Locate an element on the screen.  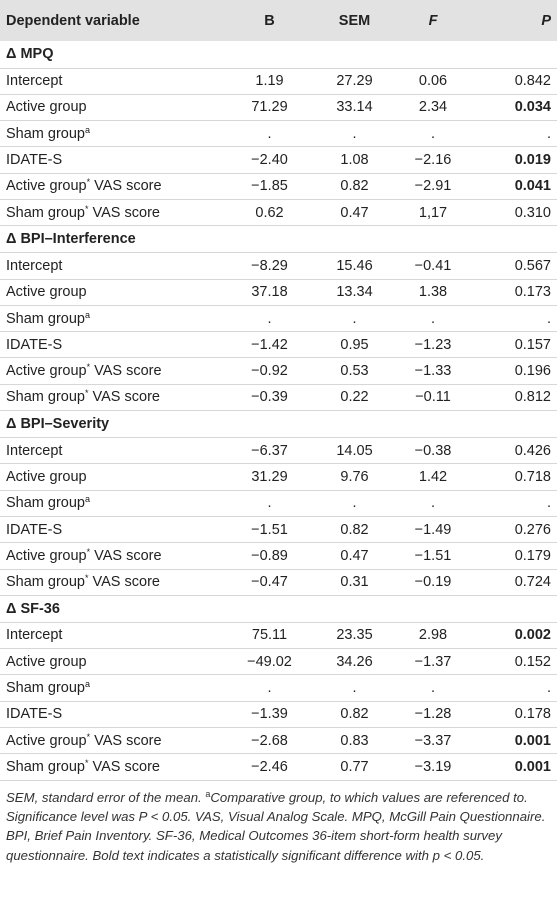
table-row: Intercept 75.11 23.35 2.98 0.002 is located at coordinates (278, 635).